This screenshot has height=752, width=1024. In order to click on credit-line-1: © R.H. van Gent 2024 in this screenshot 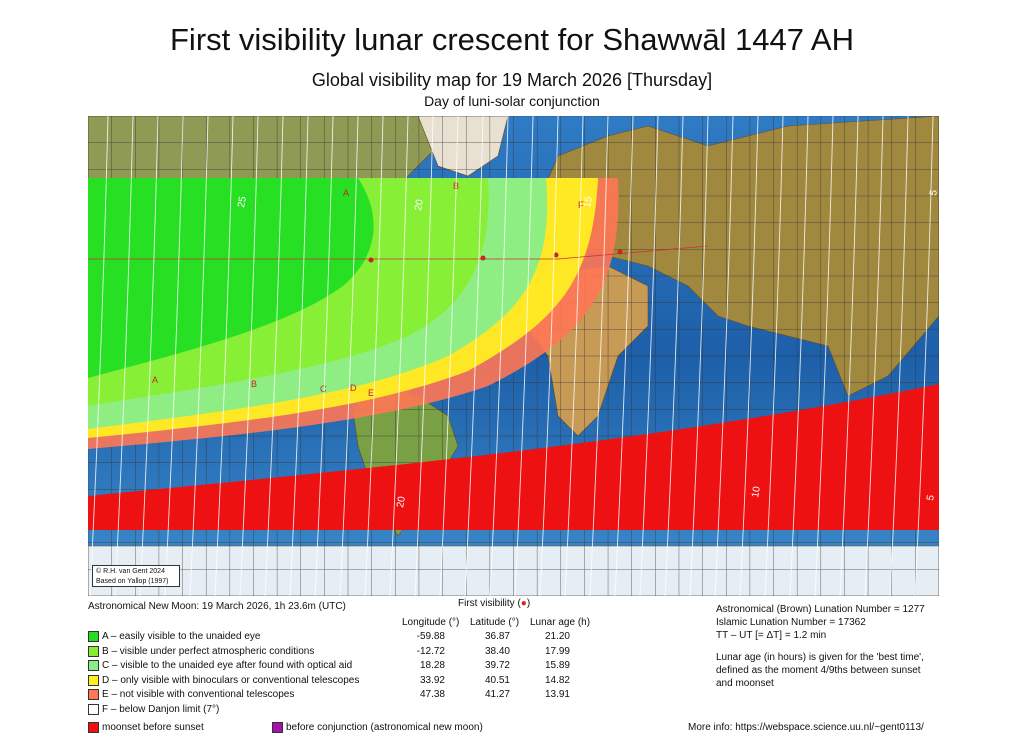, I will do `click(130, 571)`.